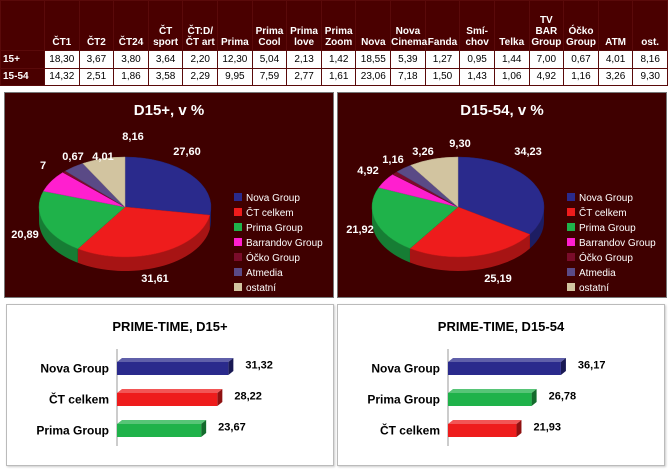  Describe the element at coordinates (43, 166) in the screenshot. I see `pie-value-label: 7` at that location.